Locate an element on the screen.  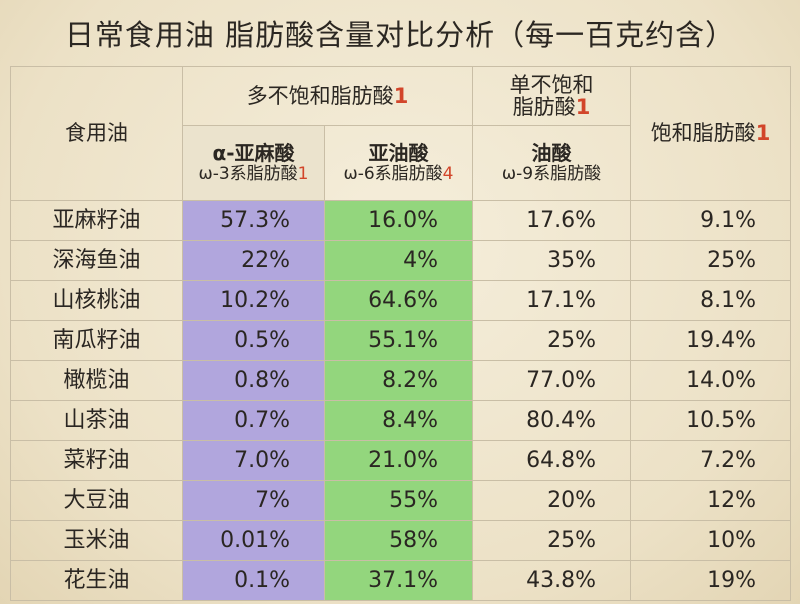
header-poly: 多不饱和脂肪酸1 is located at coordinates (327, 96).